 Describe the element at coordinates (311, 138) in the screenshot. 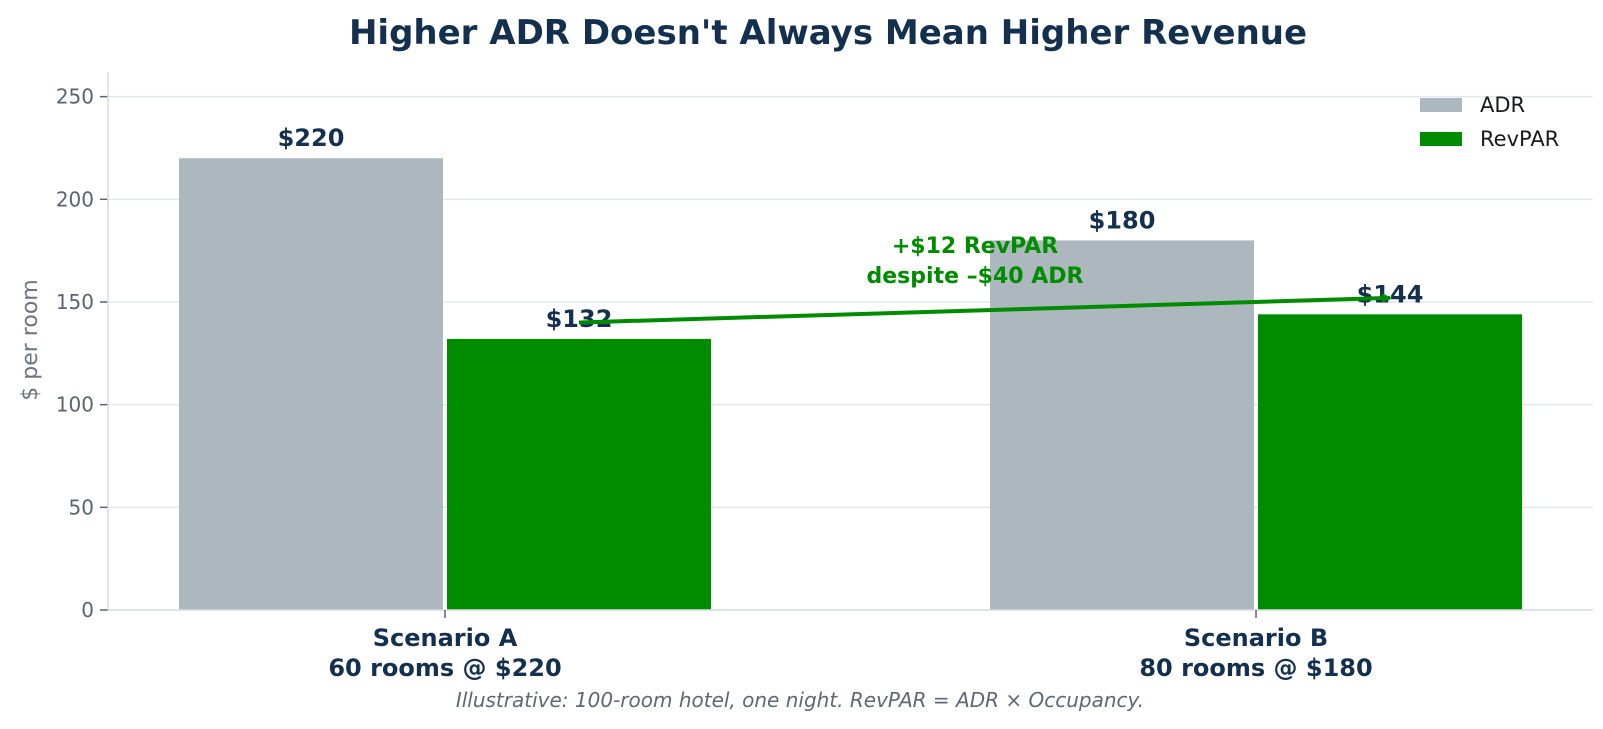

I see `data-label-adr-0: $220` at that location.